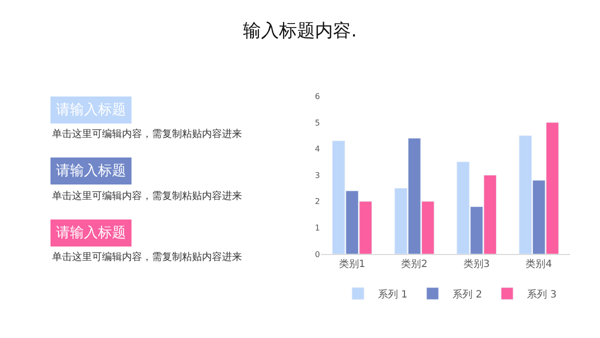 Image resolution: width=600 pixels, height=338 pixels. I want to click on x-tick-label: 类别2, so click(414, 264).